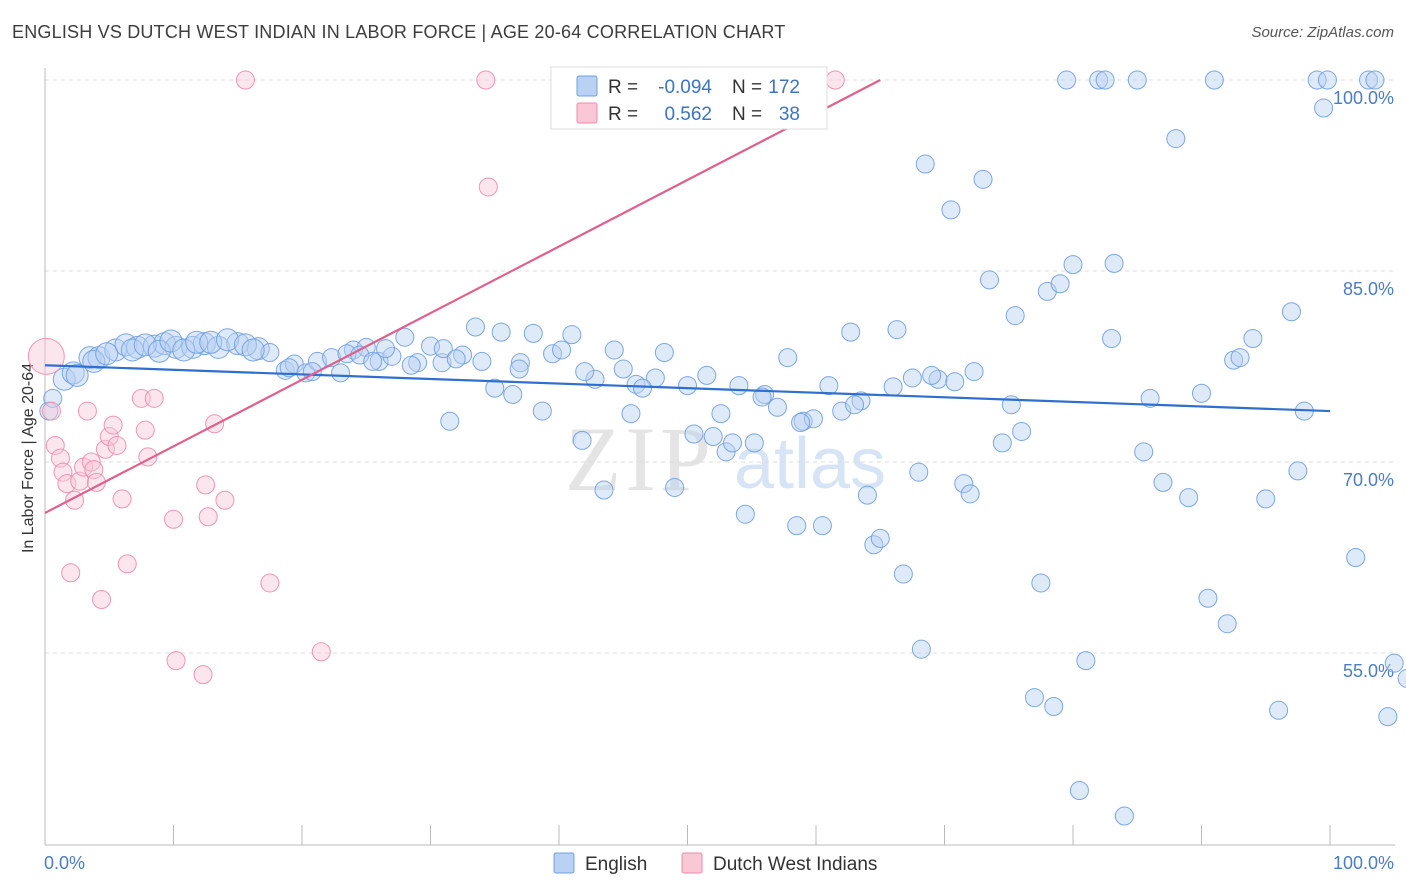  I want to click on source-label: Source: ZipAtlas.com, so click(1322, 32).